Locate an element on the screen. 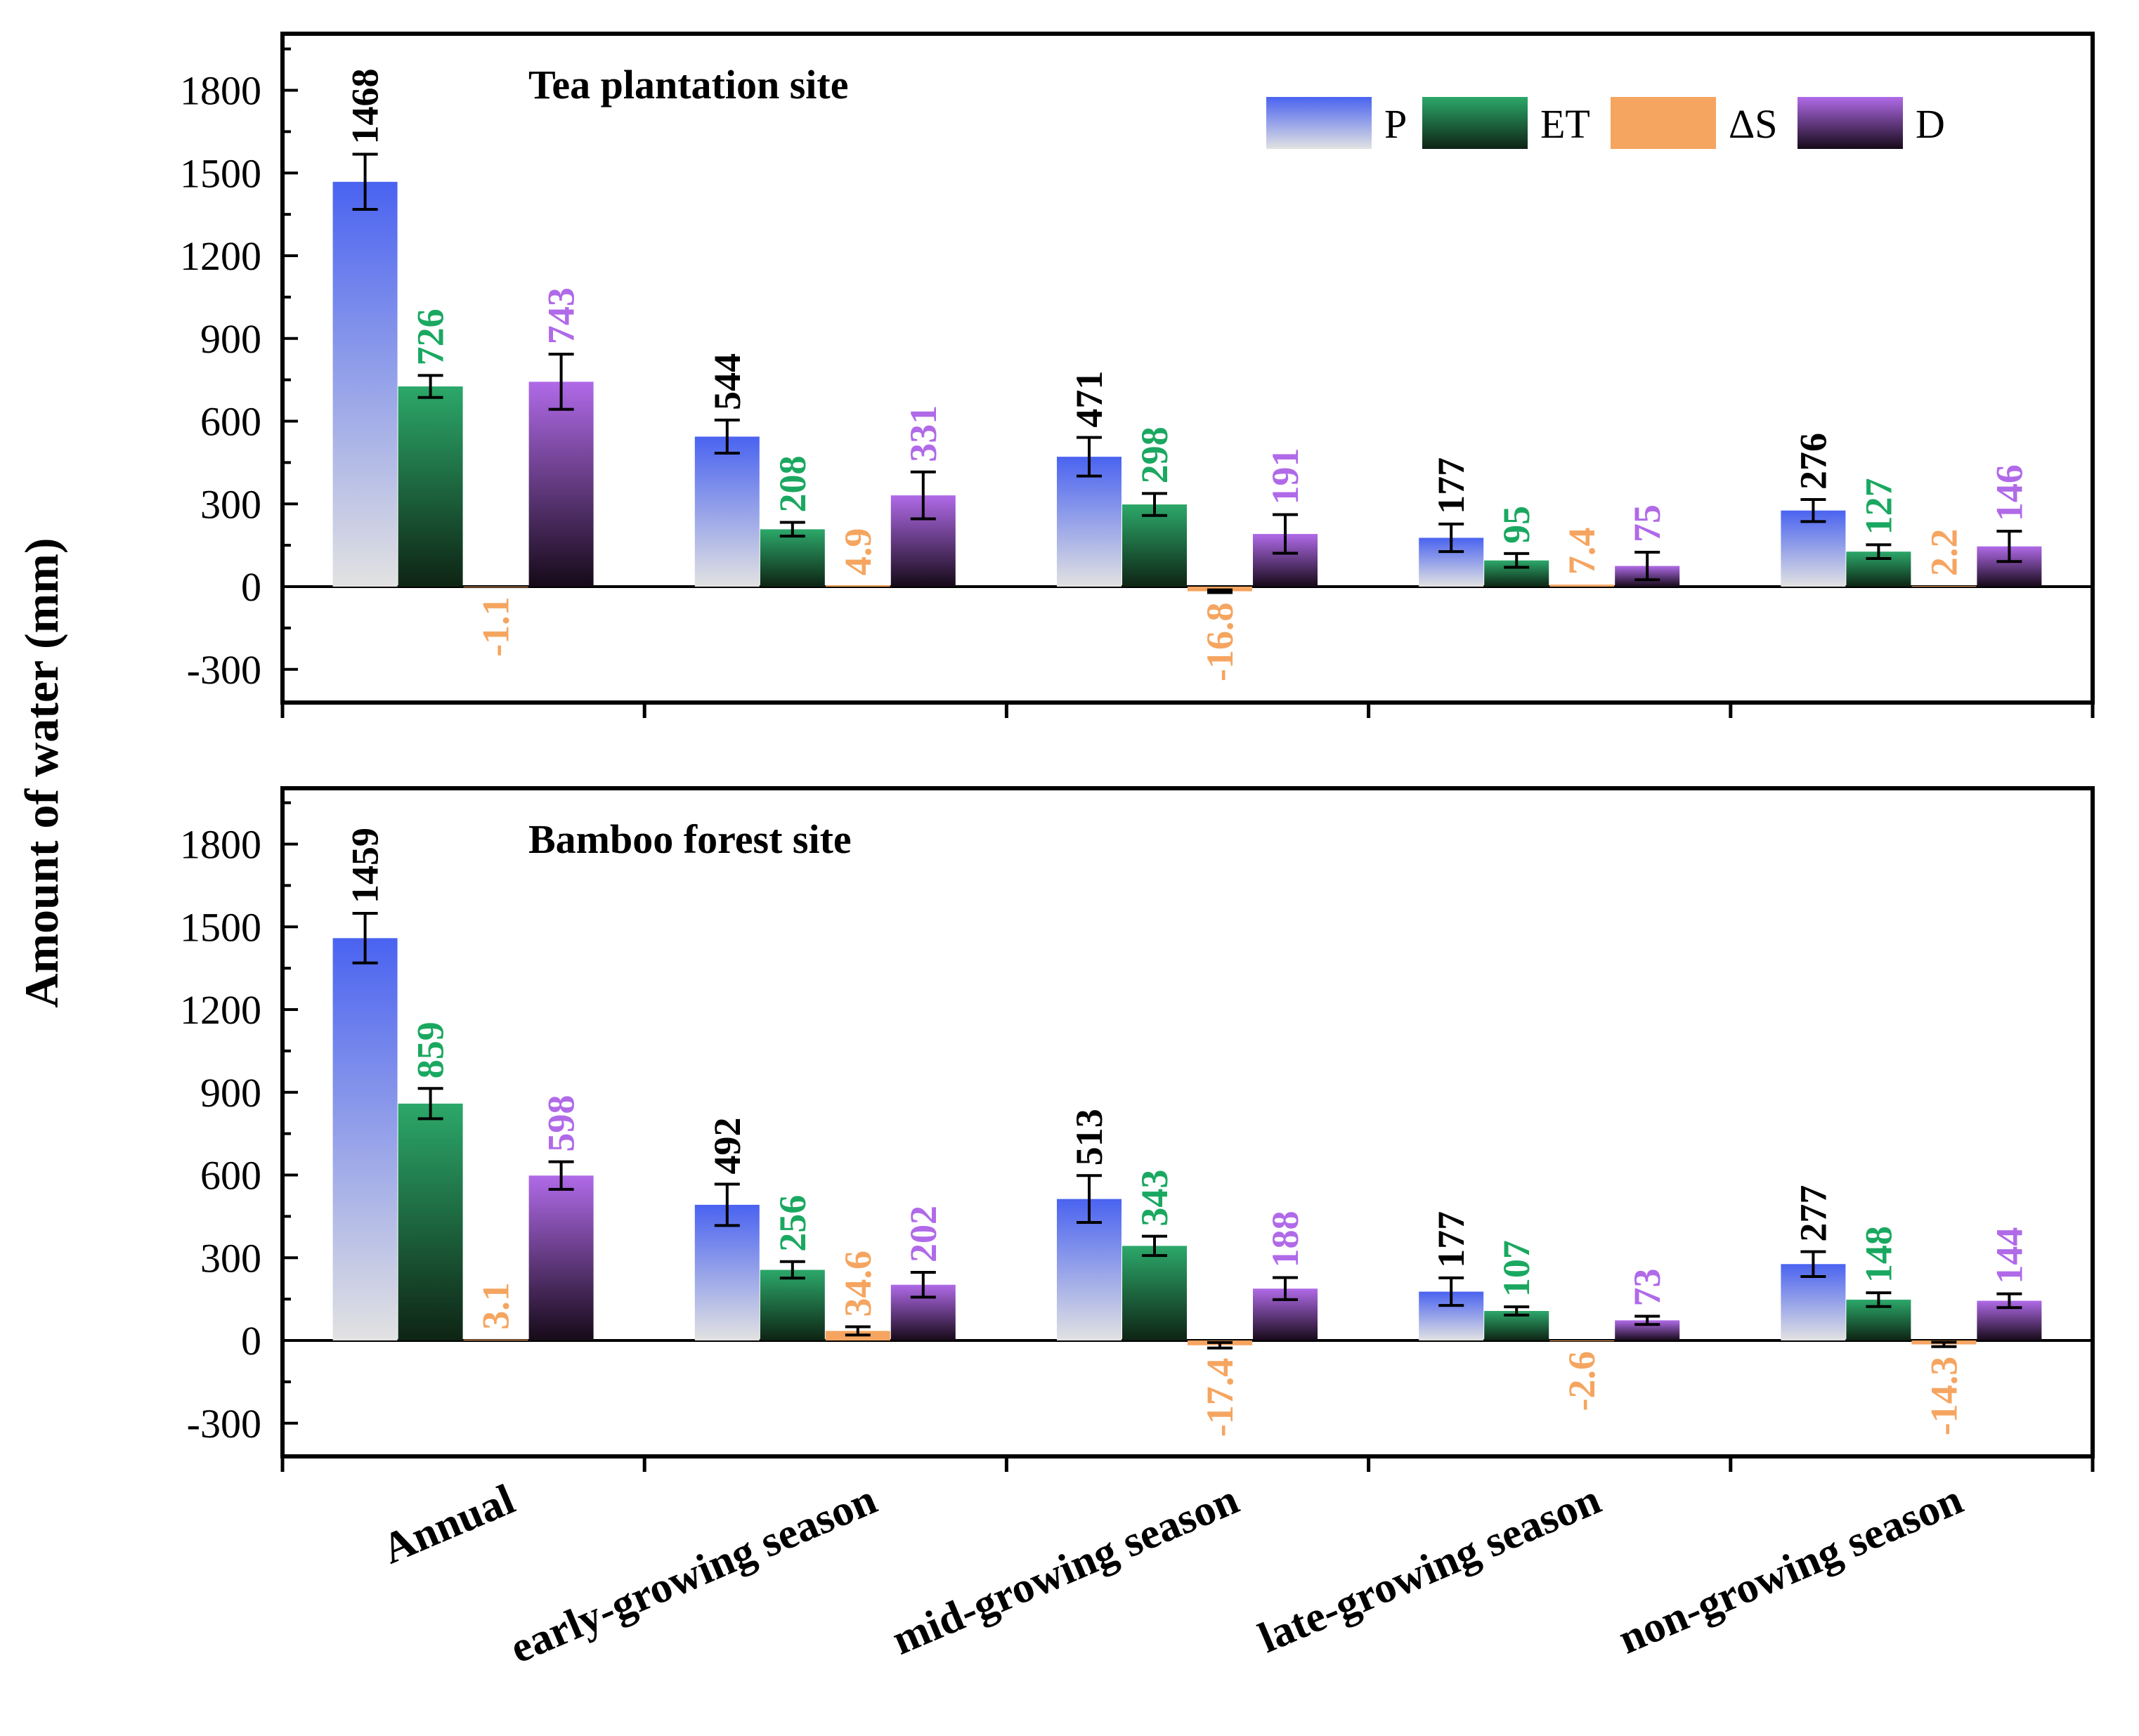 This screenshot has width=2139, height=1736. data-label-d: 144 is located at coordinates (2009, 1255).